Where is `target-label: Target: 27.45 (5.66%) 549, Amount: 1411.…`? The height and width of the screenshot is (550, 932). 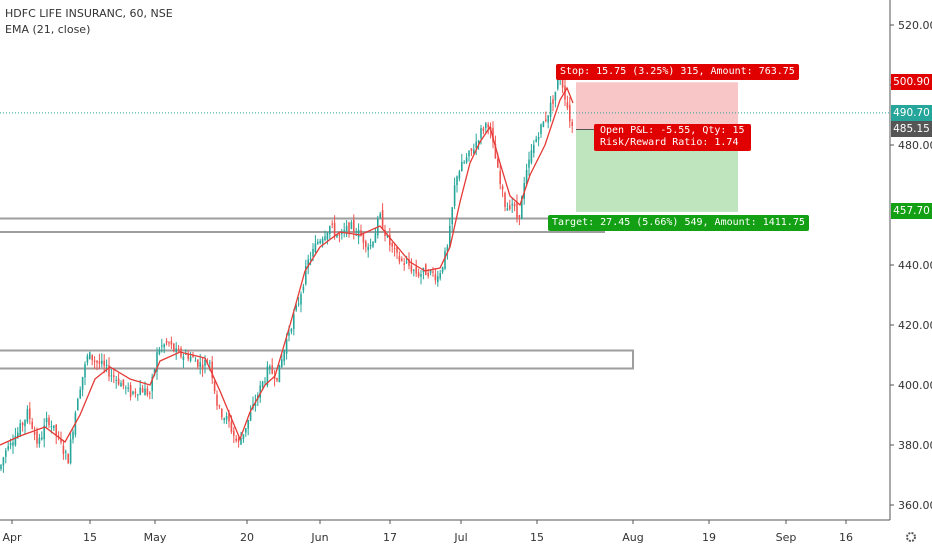 target-label: Target: 27.45 (5.66%) 549, Amount: 1411.… is located at coordinates (678, 223).